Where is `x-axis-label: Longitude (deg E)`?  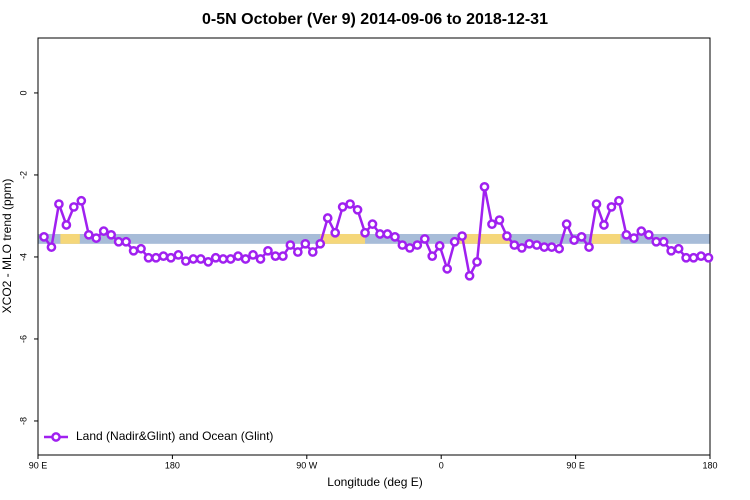
x-axis-label: Longitude (deg E) is located at coordinates (374, 482).